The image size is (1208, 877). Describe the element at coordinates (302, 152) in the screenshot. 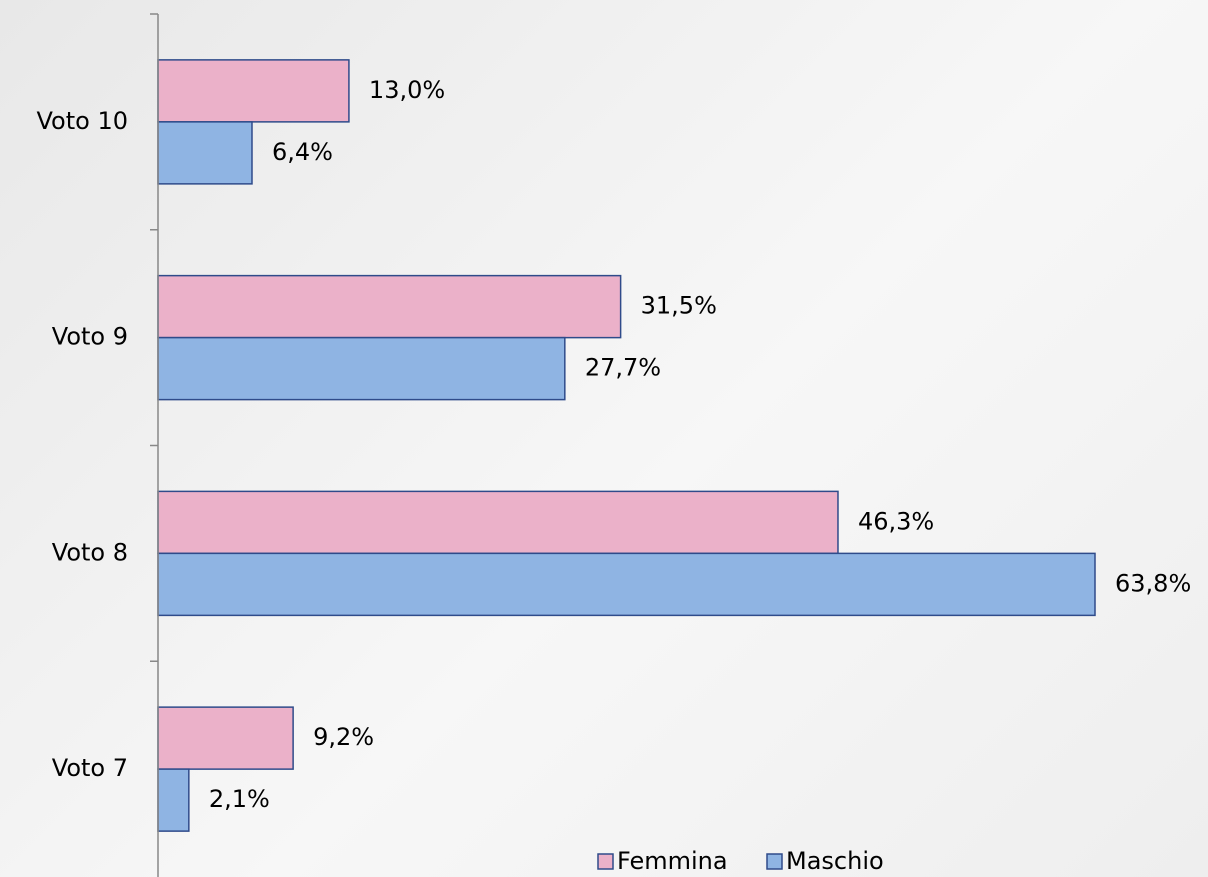

I see `data-label: 6,4%` at that location.